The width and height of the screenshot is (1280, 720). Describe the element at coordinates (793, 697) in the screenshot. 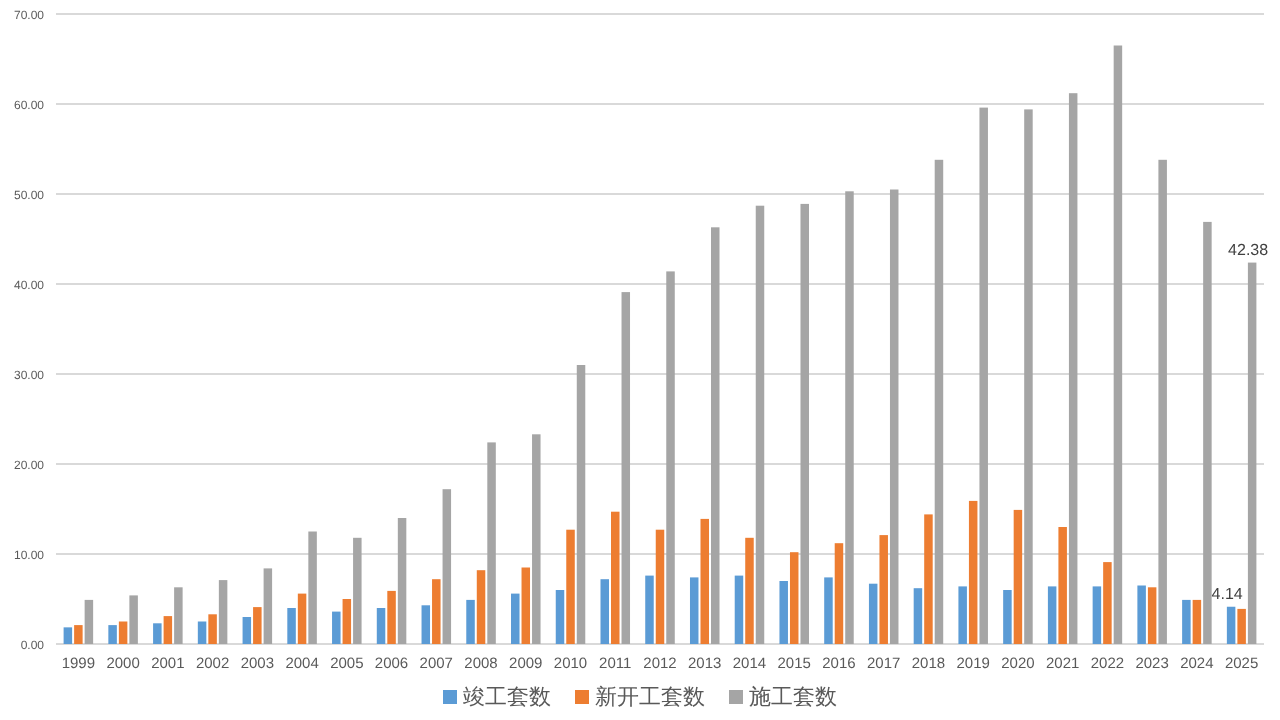

I see `legend-label: 施工套数` at that location.